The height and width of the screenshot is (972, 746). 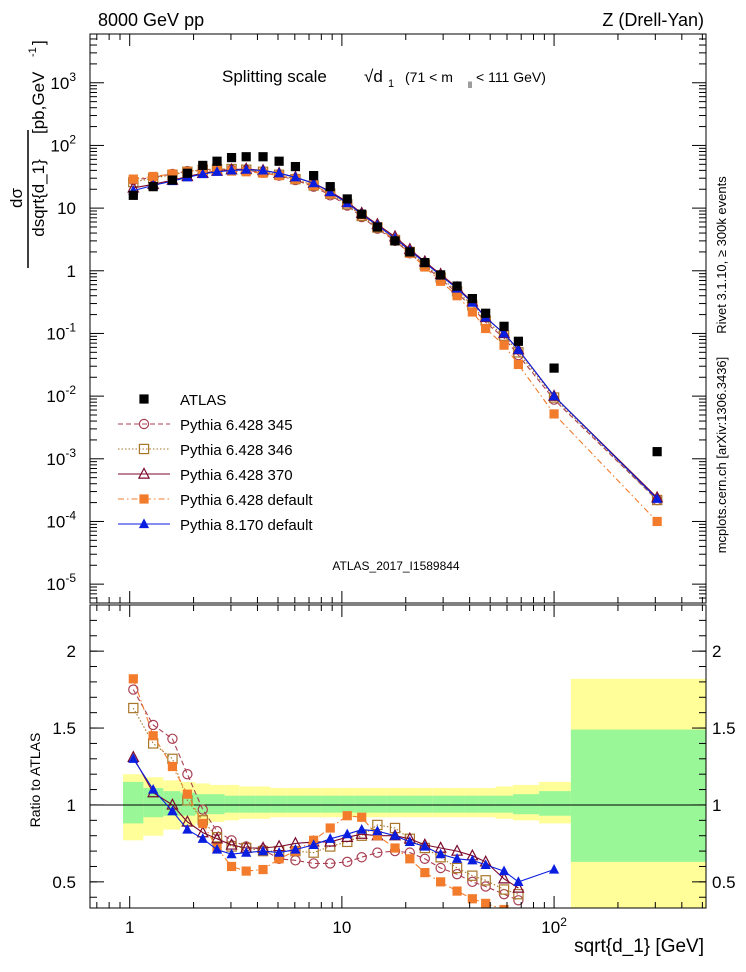 What do you see at coordinates (391, 84) in the screenshot?
I see `title-symbol-sub: 1` at bounding box center [391, 84].